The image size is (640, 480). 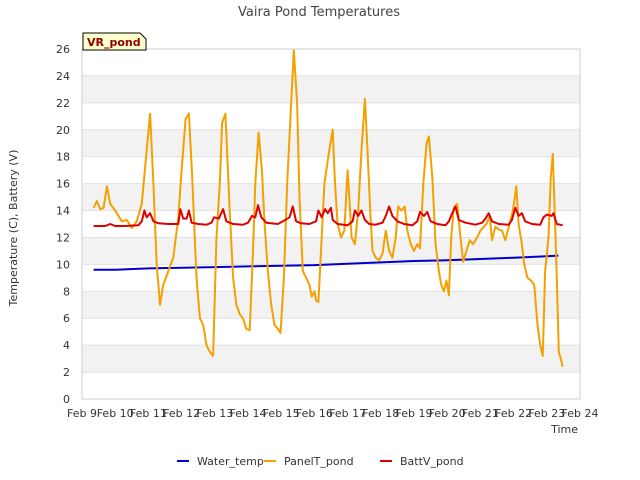 I want to click on y-tick-label: 12, so click(x=63, y=237).